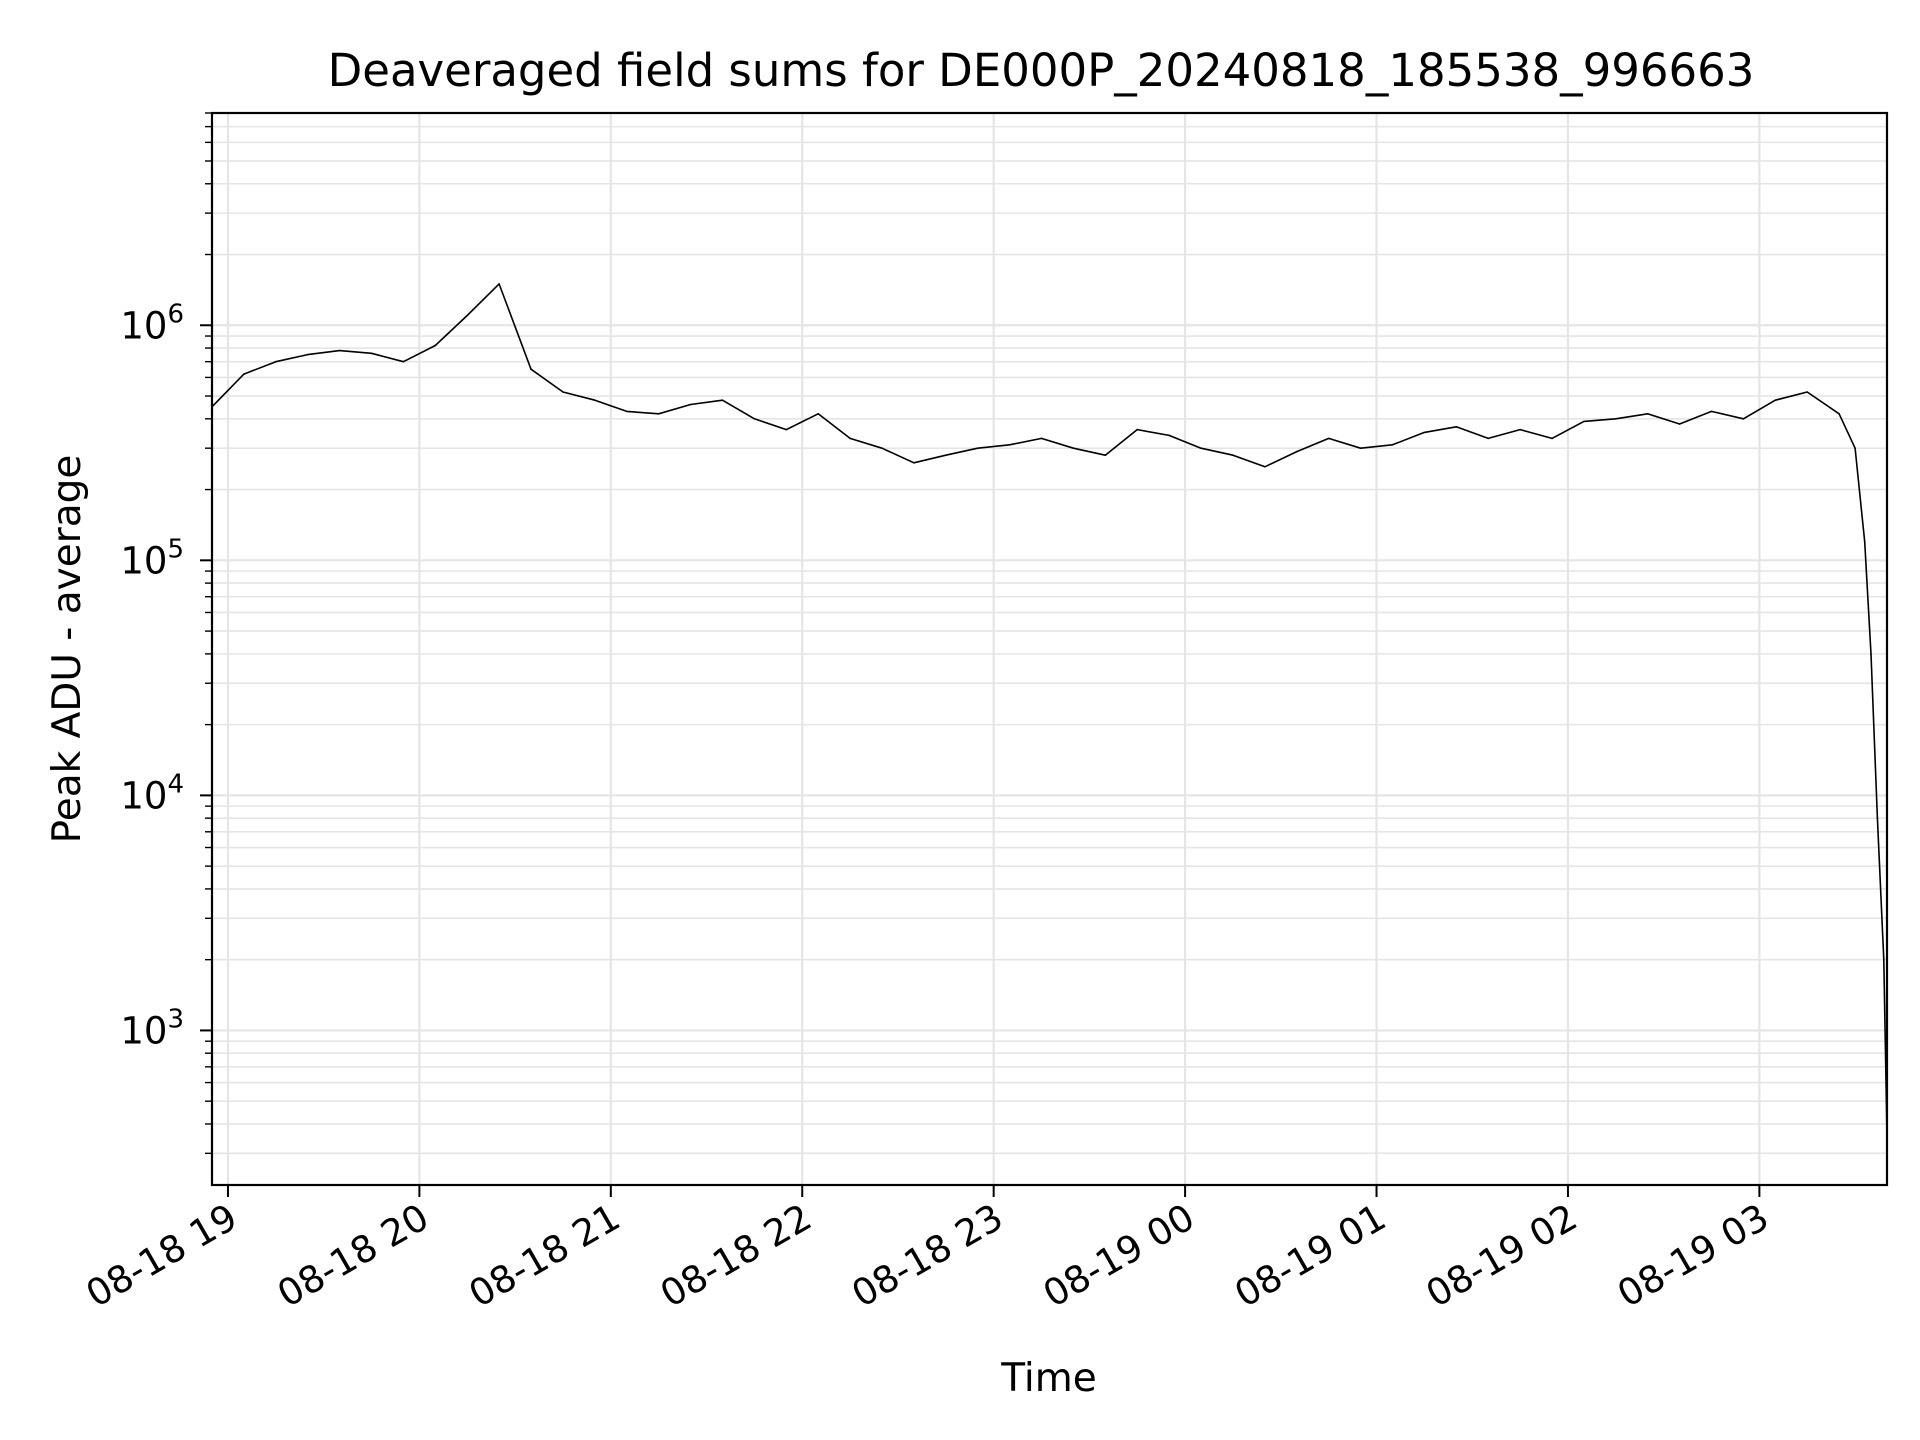  Describe the element at coordinates (67, 649) in the screenshot. I see `y-axis-label: Peak ADU - average` at that location.